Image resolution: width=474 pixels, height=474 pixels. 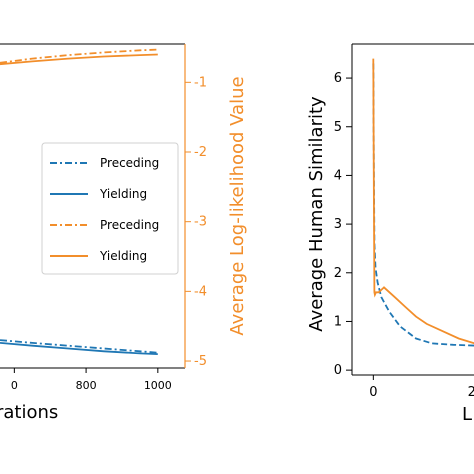 I want to click on left-y2-tick-label: -3, so click(x=200, y=222).